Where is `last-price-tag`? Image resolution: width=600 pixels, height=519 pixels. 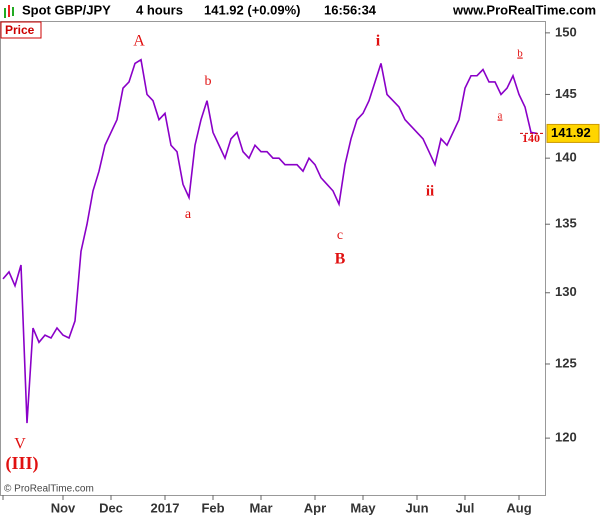
last-price-tag is located at coordinates (573, 133).